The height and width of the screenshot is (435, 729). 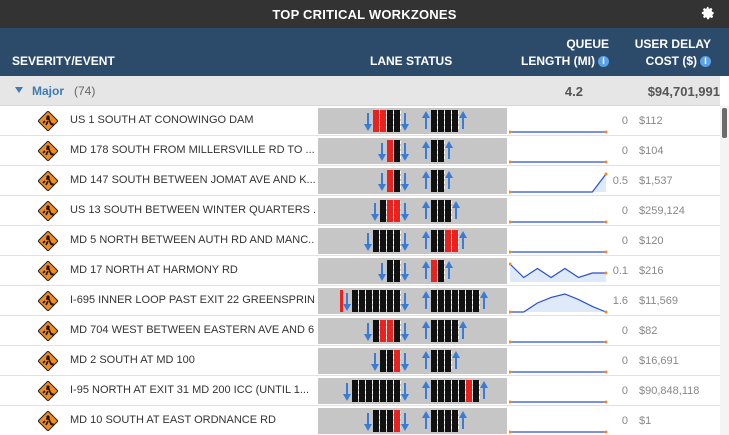 What do you see at coordinates (63, 61) in the screenshot?
I see `column-header-severity: SEVERITY/EVENT` at bounding box center [63, 61].